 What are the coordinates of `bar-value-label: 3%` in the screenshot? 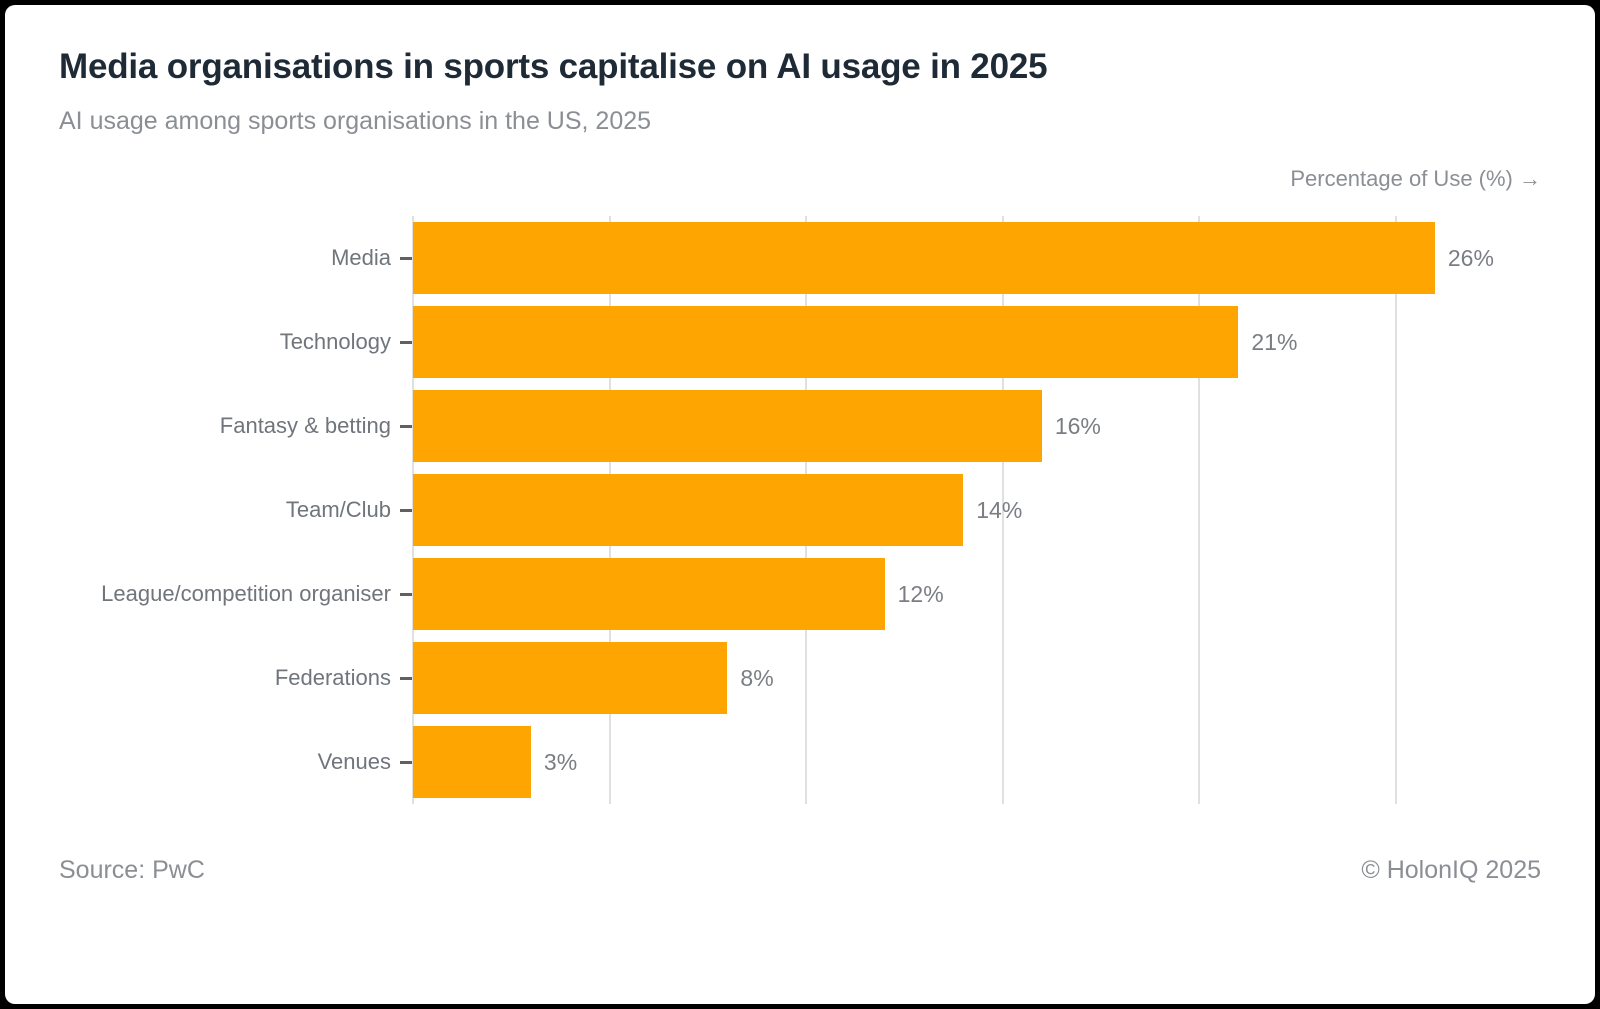 It's located at (560, 761).